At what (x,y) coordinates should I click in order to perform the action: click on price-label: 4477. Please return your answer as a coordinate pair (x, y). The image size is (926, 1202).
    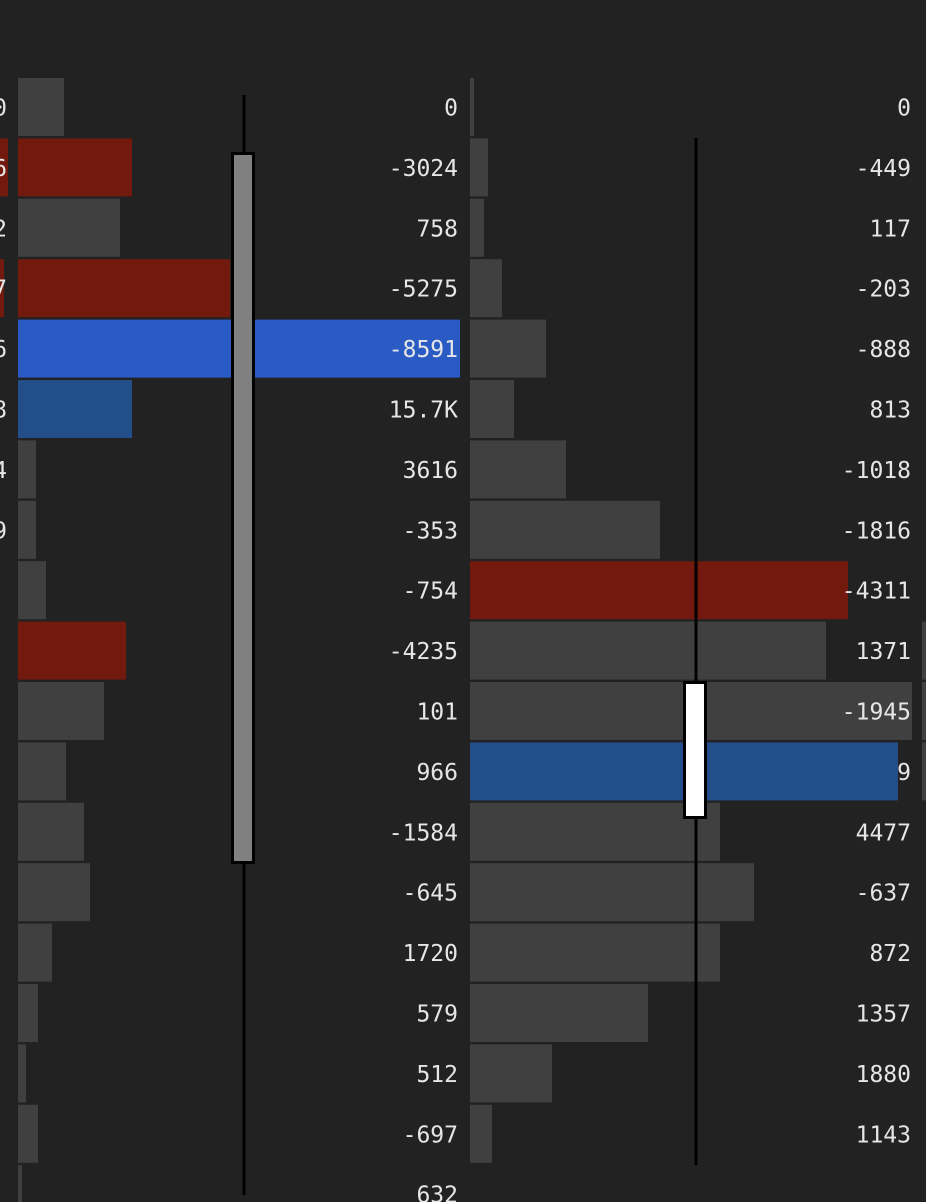
    Looking at the image, I should click on (883, 833).